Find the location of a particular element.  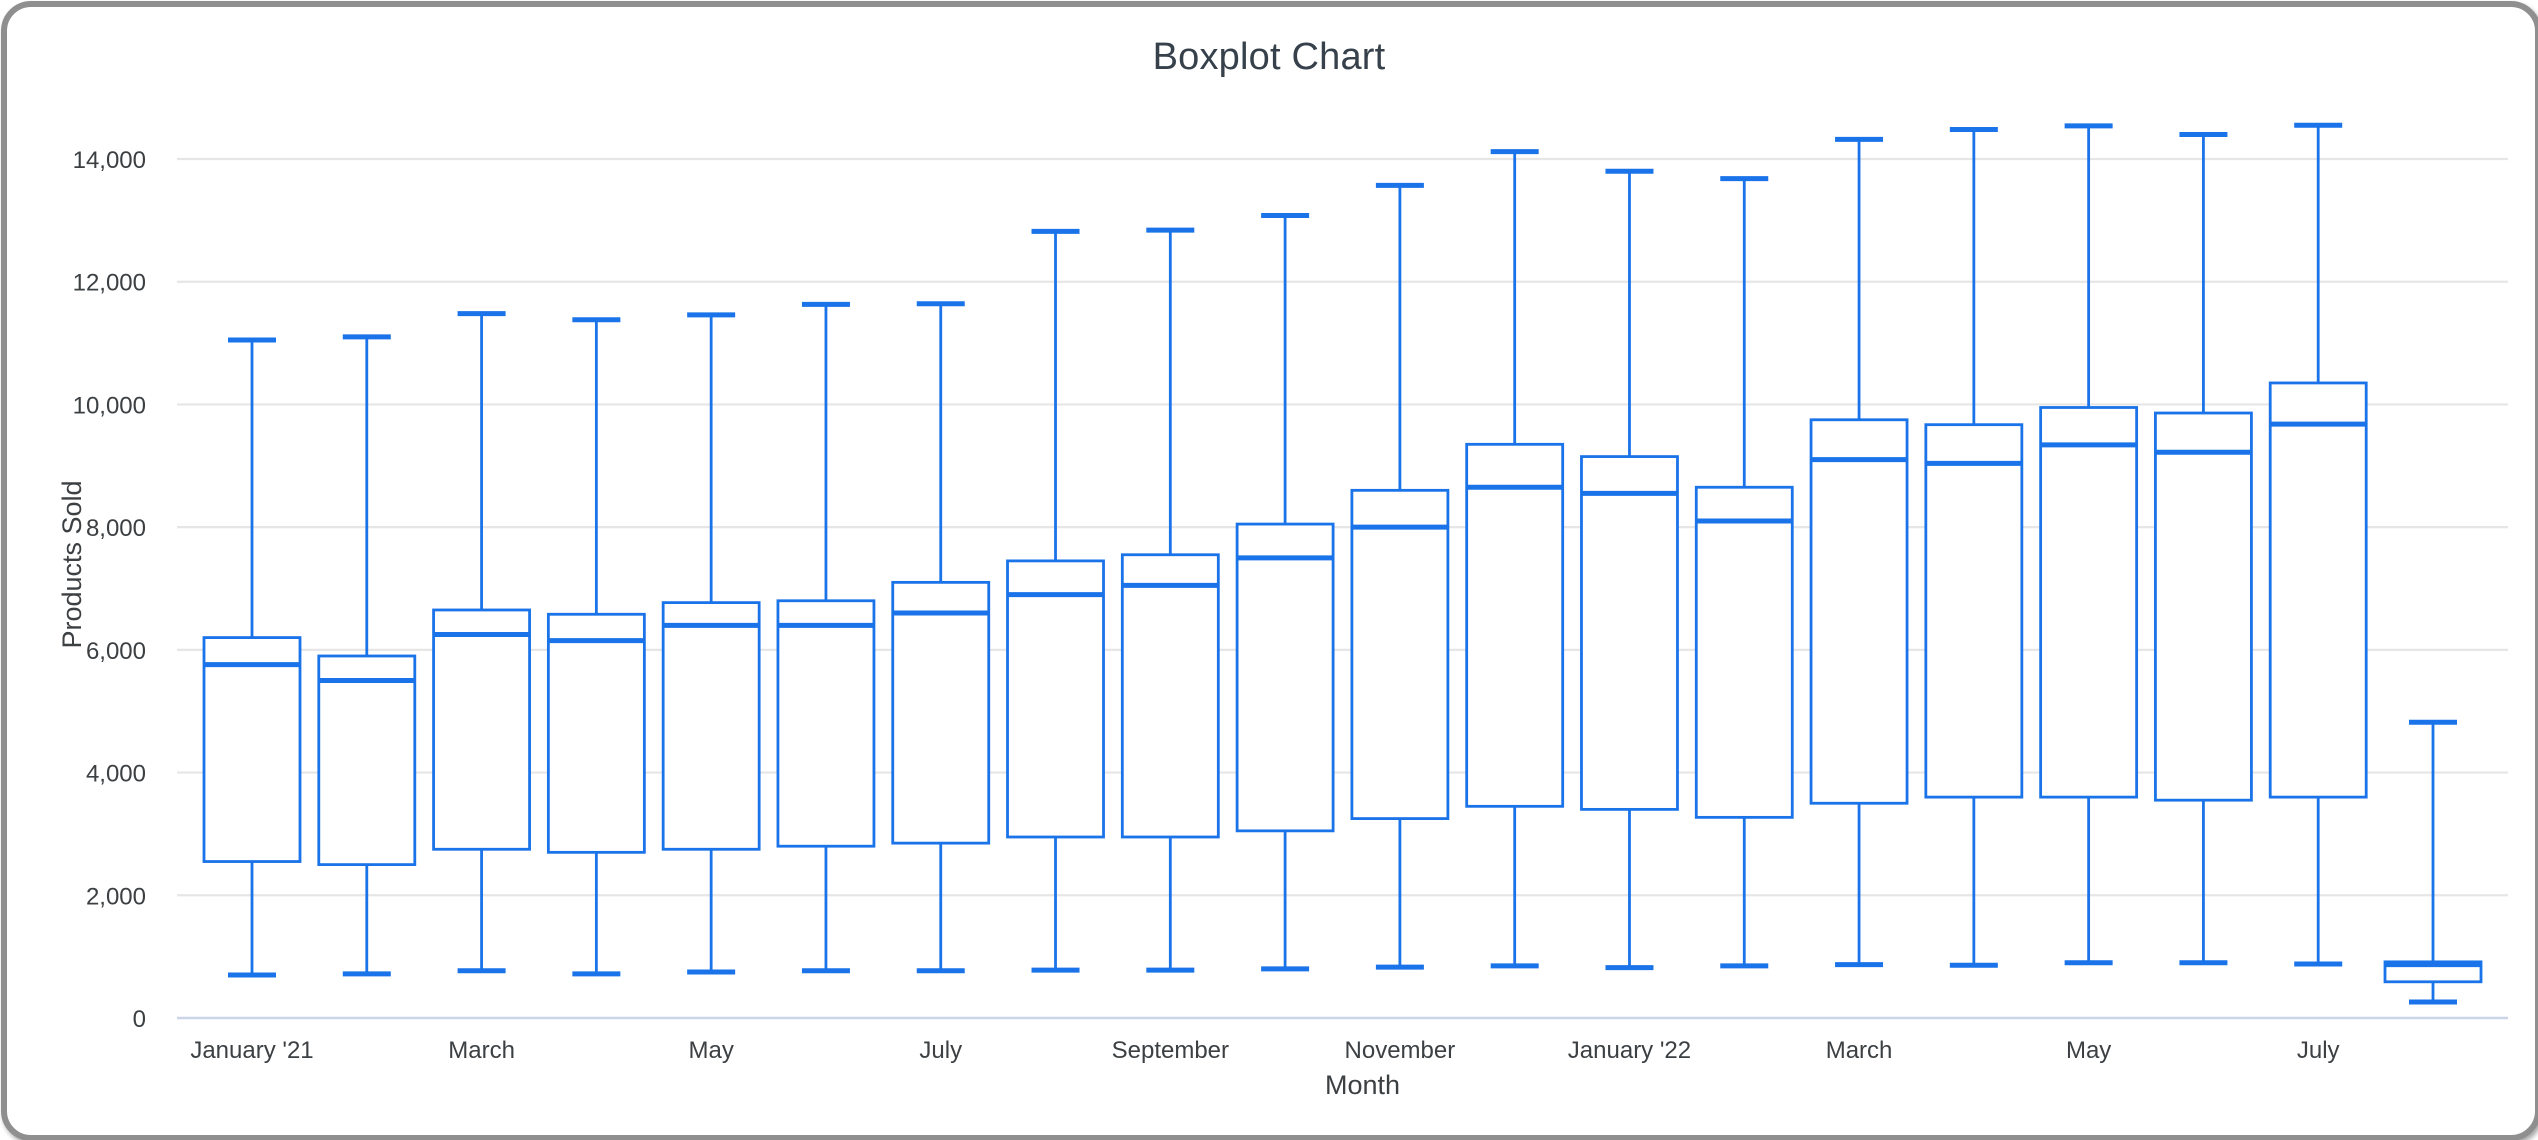

y-tick-label: 4,000 is located at coordinates (116, 774).